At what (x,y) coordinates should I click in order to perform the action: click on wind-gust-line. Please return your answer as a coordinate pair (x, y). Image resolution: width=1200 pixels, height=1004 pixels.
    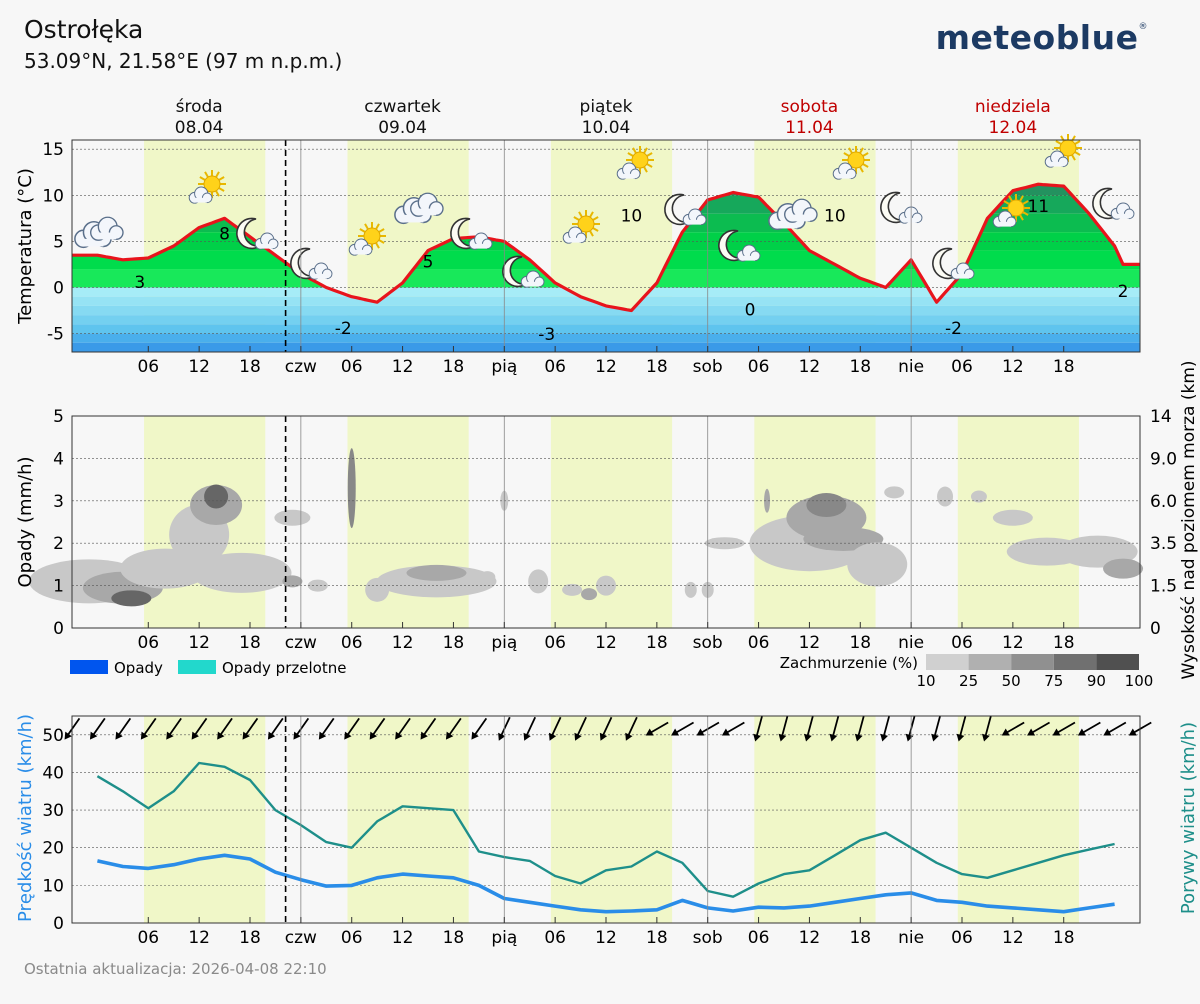
    Looking at the image, I should click on (605, 829).